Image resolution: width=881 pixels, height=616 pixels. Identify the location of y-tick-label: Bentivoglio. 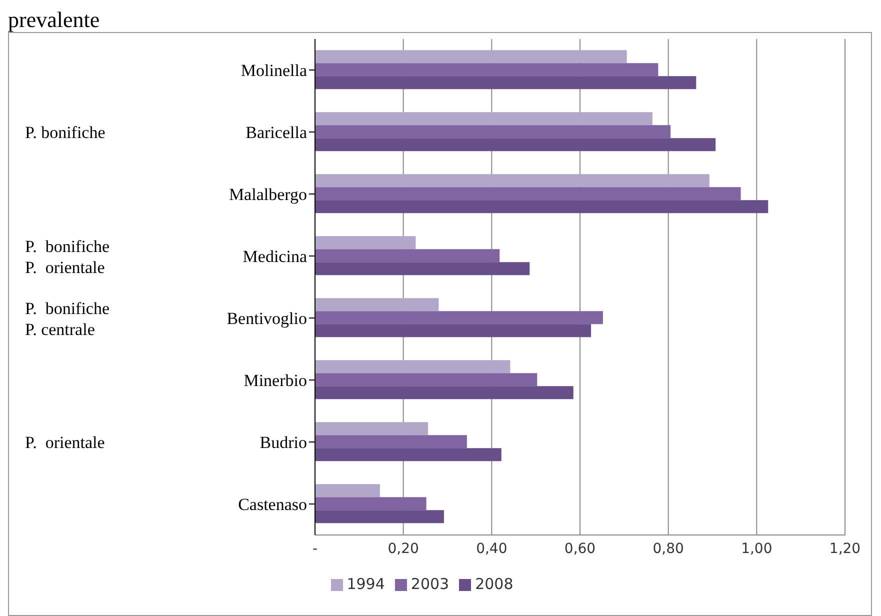
(266, 318).